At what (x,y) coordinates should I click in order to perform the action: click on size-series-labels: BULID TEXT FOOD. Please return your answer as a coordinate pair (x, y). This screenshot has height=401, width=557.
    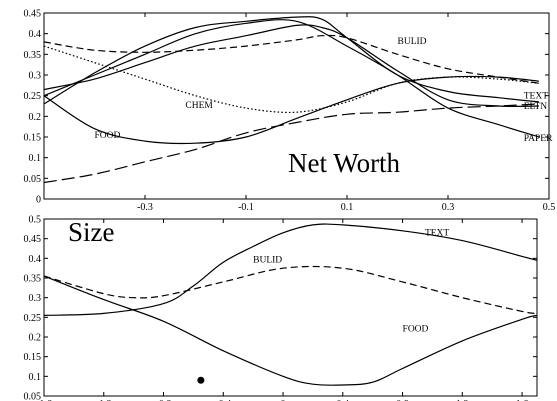
    Looking at the image, I should click on (351, 282).